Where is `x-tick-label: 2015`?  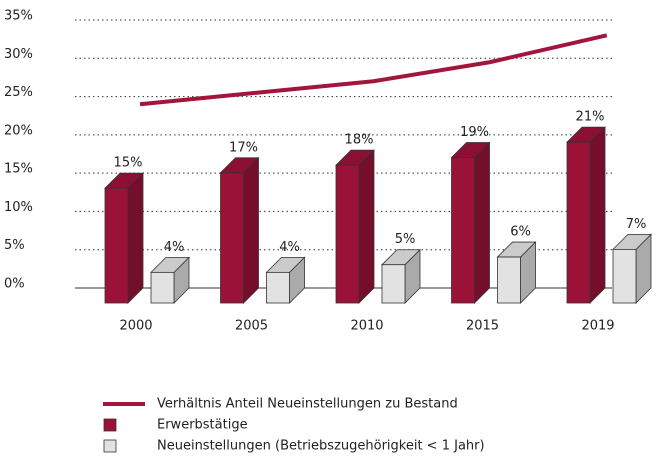 x-tick-label: 2015 is located at coordinates (482, 326).